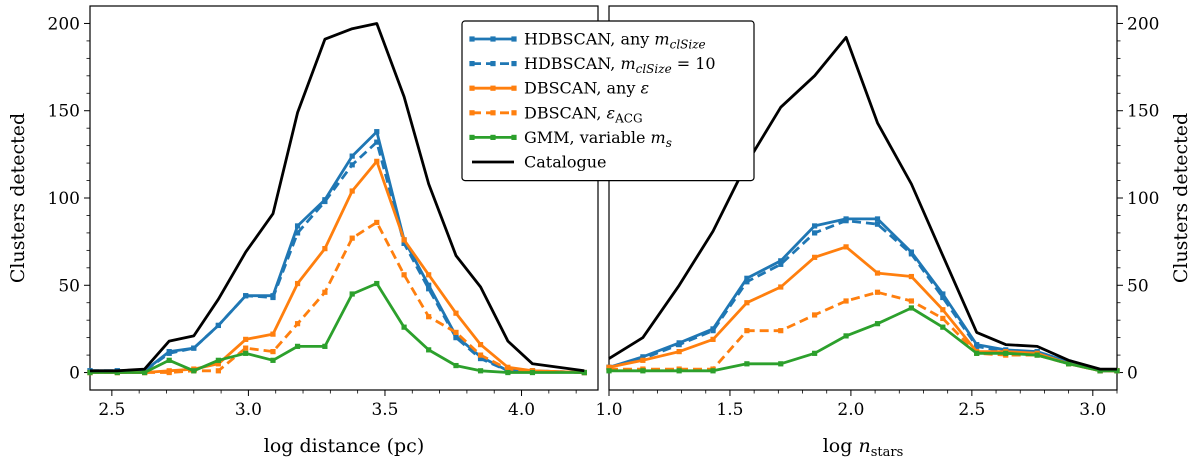  Describe the element at coordinates (615, 41) in the screenshot. I see `legend-label-0: HDBSCAN, any mclSize` at that location.